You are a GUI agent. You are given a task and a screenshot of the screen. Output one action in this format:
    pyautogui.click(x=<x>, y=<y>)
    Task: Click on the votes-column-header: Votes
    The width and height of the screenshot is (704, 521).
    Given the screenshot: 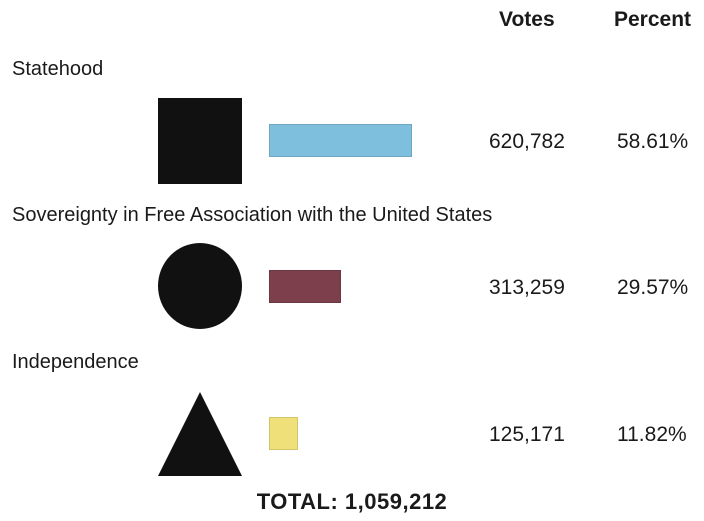 What is the action you would take?
    pyautogui.click(x=527, y=19)
    